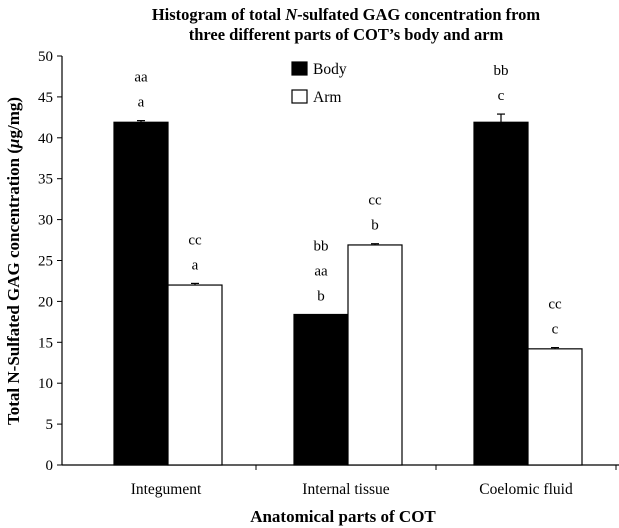  Describe the element at coordinates (50, 425) in the screenshot. I see `y-tick-label: 5` at that location.